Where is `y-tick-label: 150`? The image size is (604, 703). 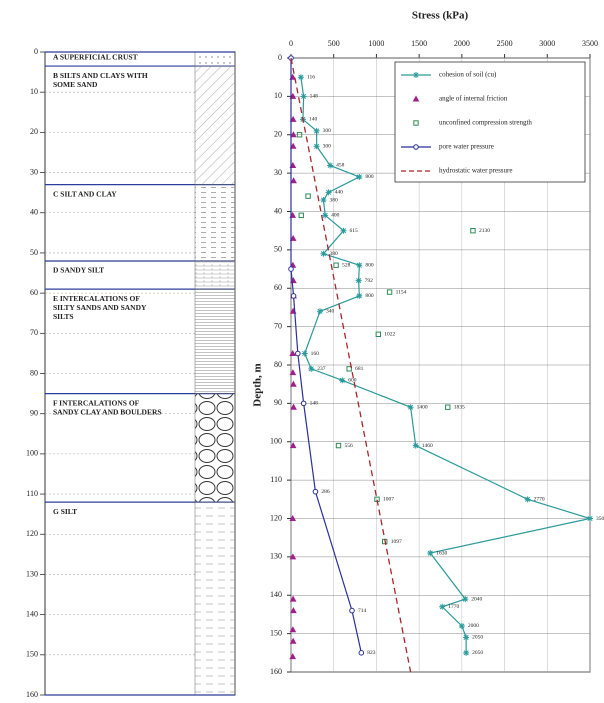
y-tick-label: 150 is located at coordinates (32, 654).